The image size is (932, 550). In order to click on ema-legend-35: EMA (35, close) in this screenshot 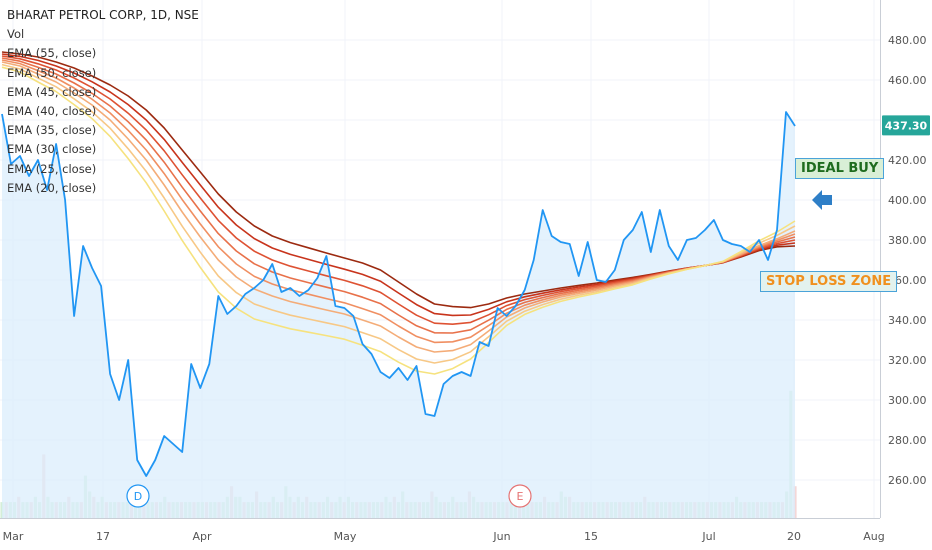, I will do `click(52, 130)`.